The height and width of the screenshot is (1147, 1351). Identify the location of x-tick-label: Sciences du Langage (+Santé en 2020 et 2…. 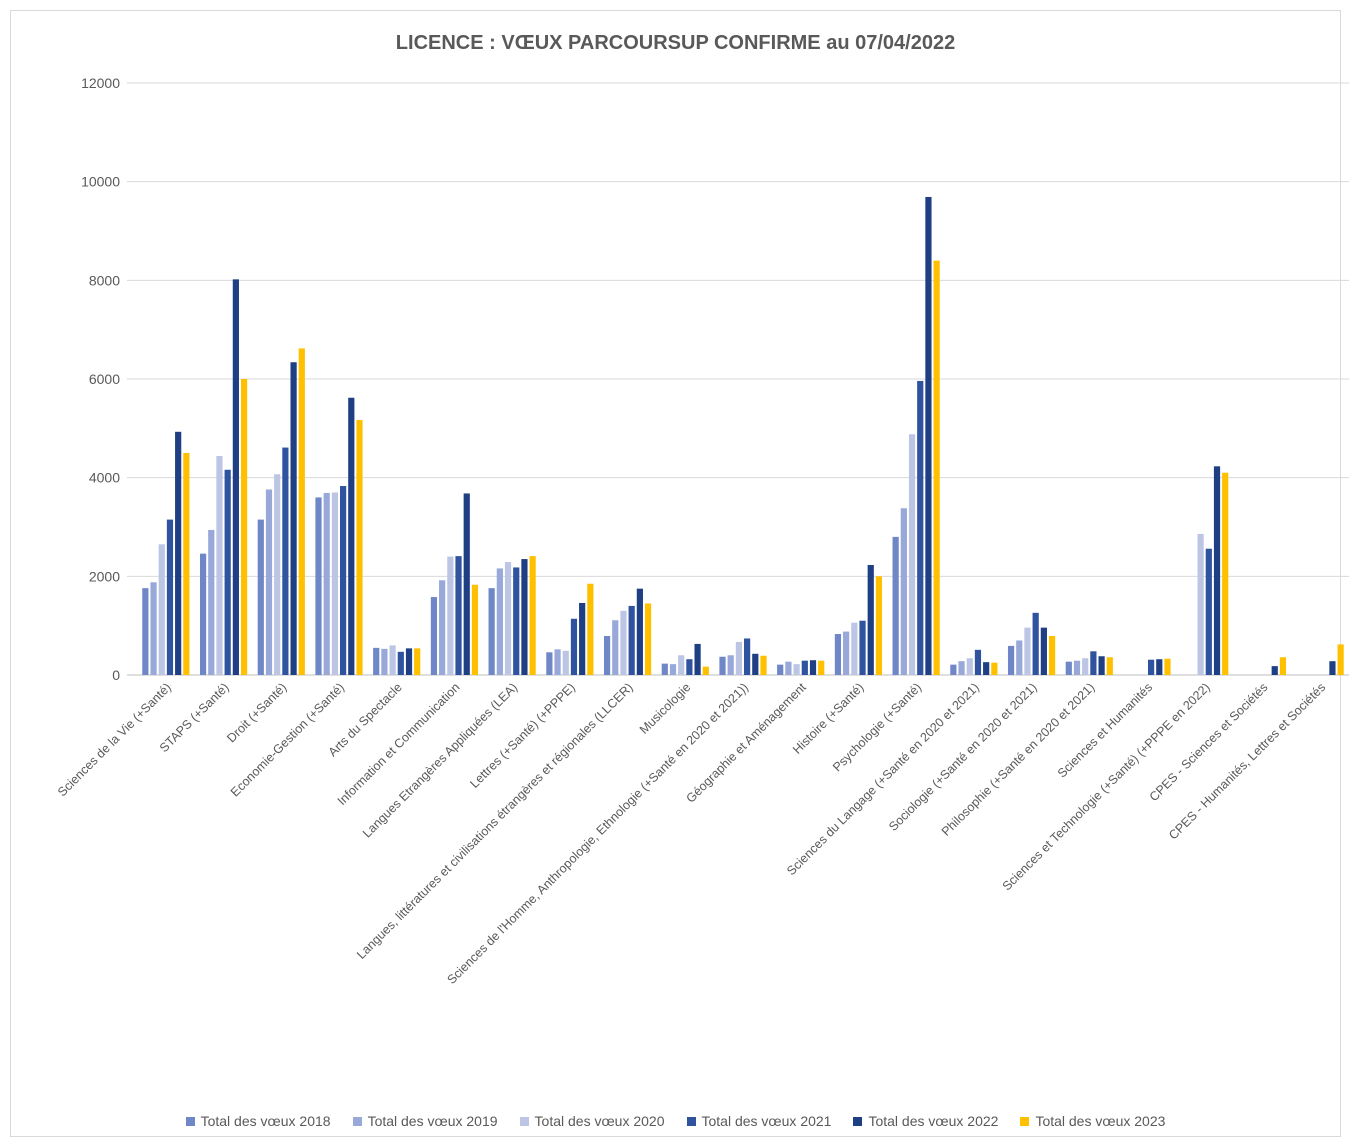
(883, 779).